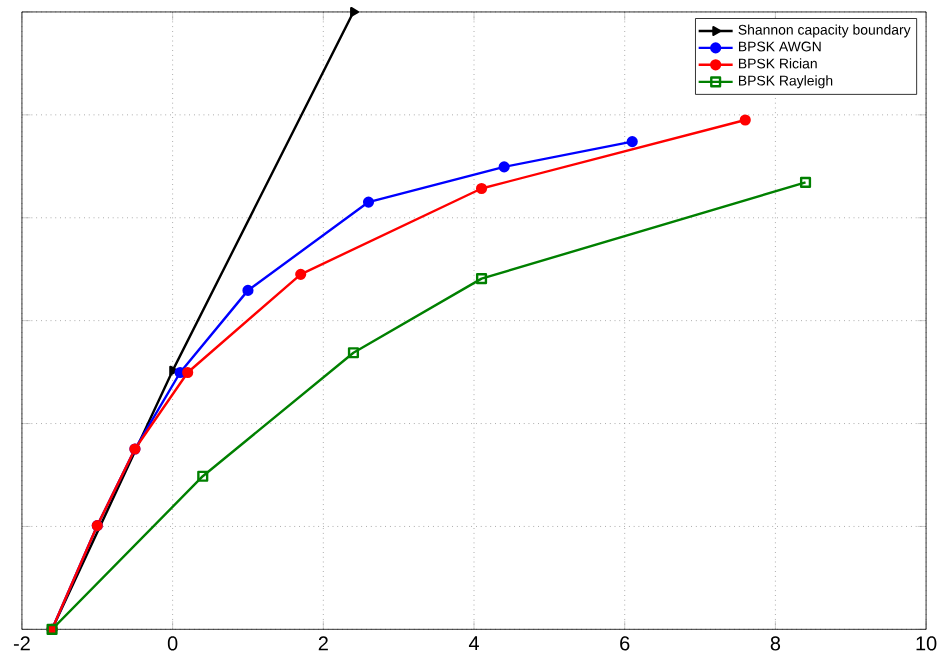  I want to click on x-tick-label: 4, so click(473, 643).